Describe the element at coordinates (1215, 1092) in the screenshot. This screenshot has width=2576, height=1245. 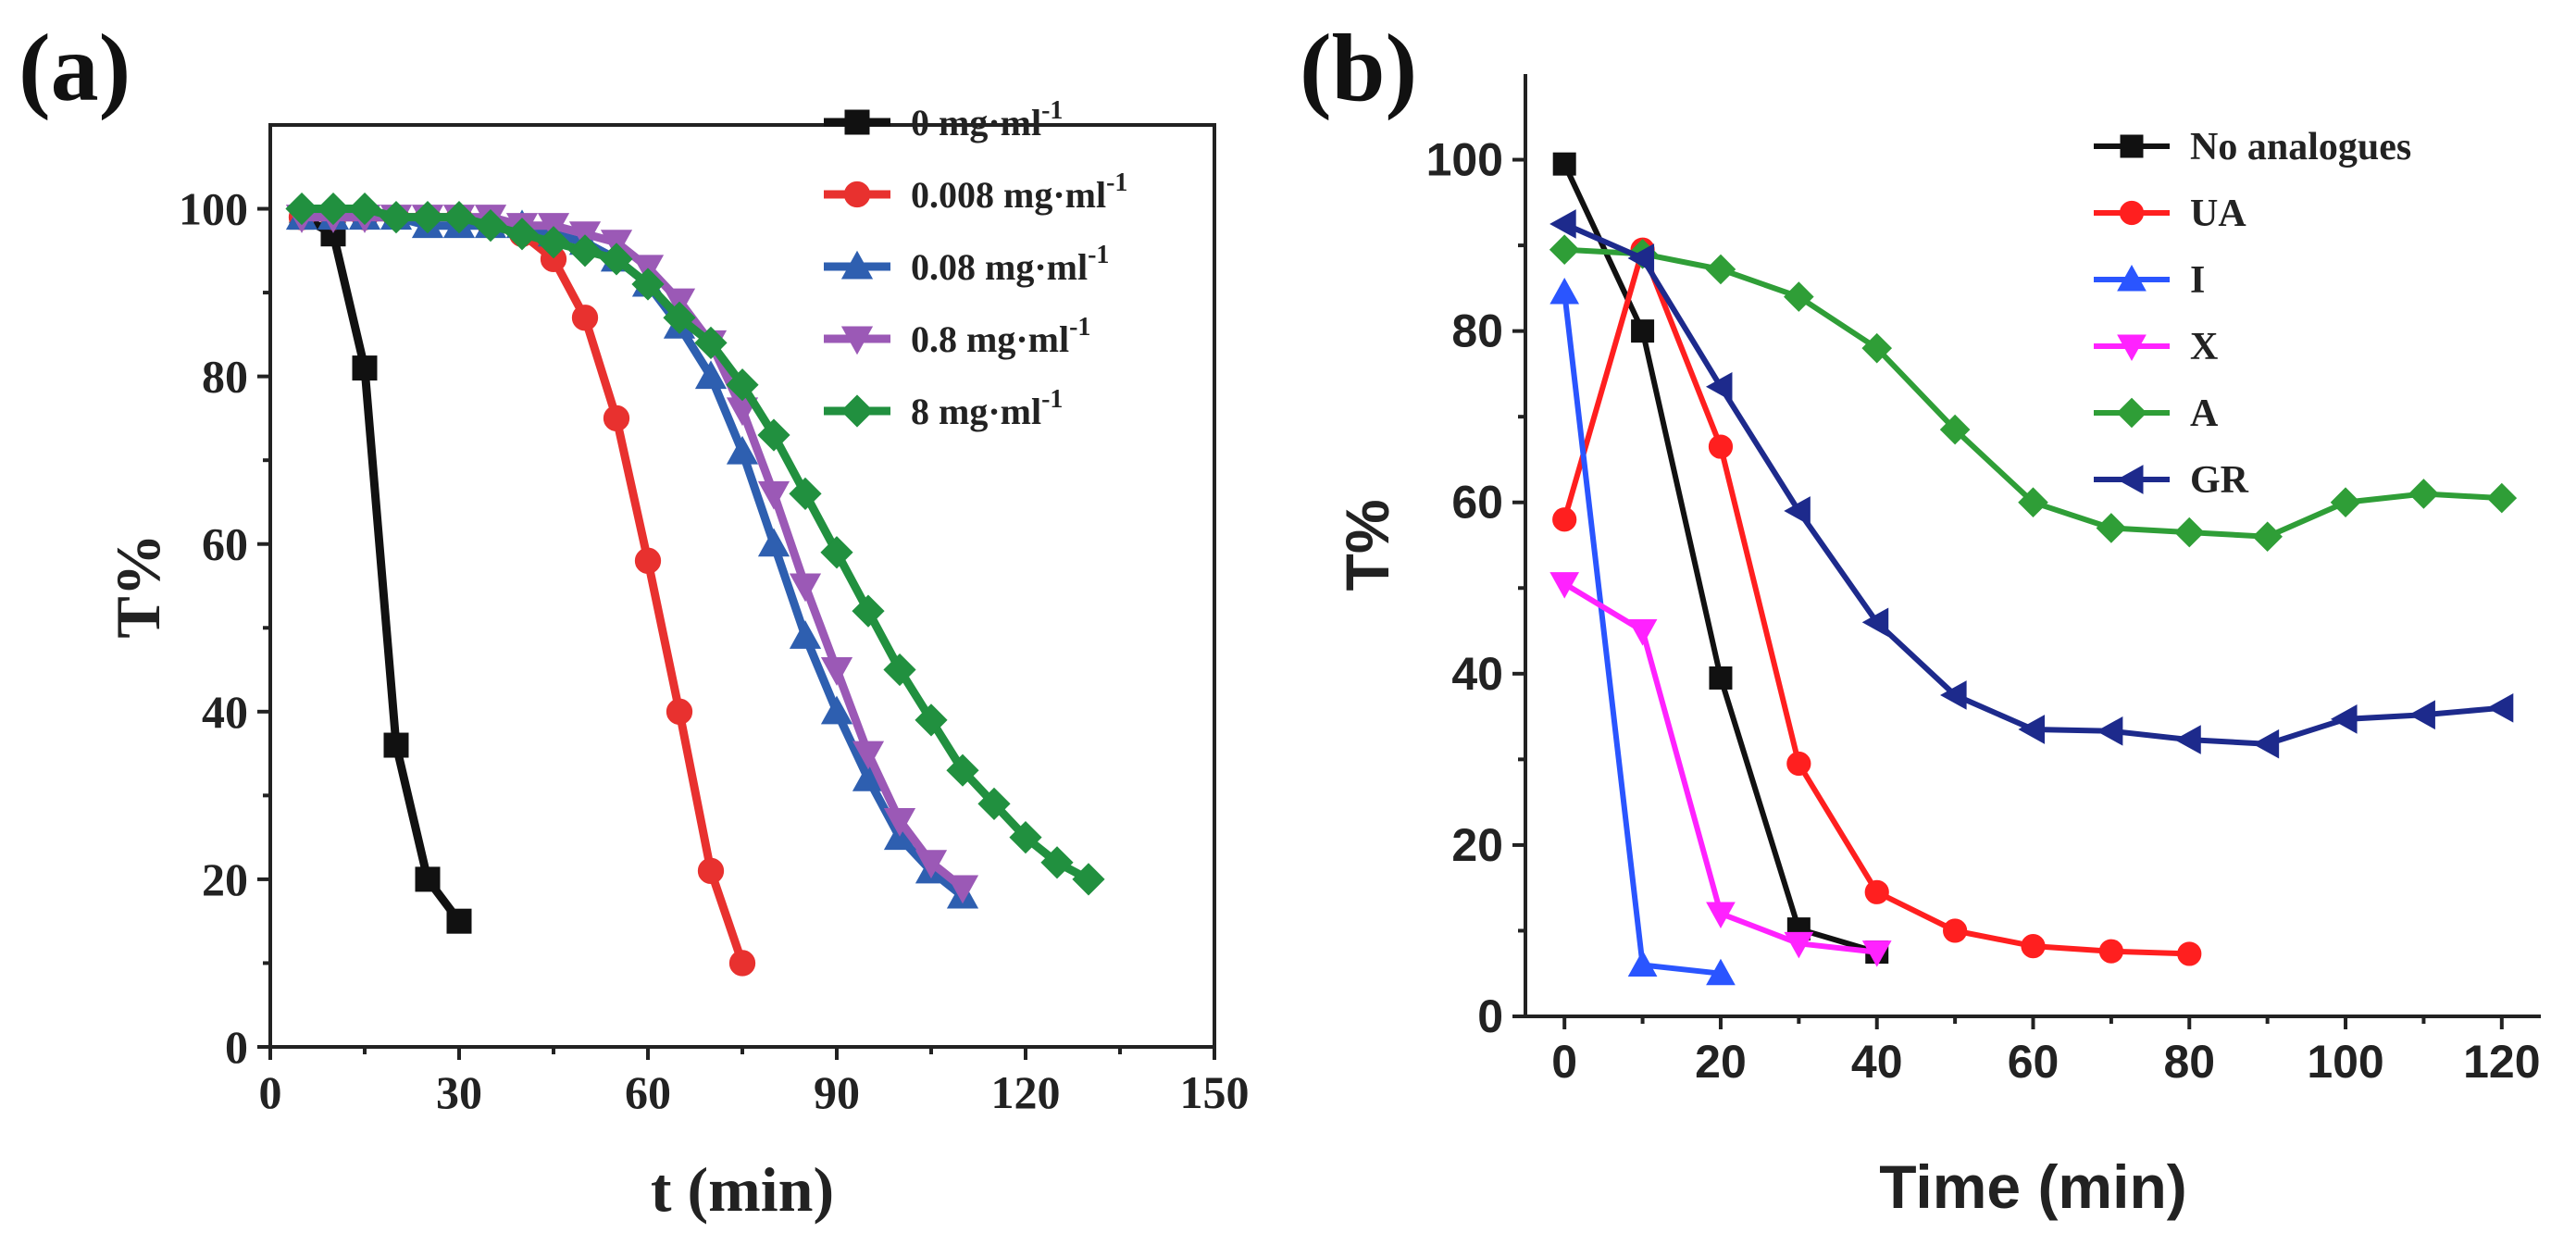
I see `x-tick-label: 150` at that location.